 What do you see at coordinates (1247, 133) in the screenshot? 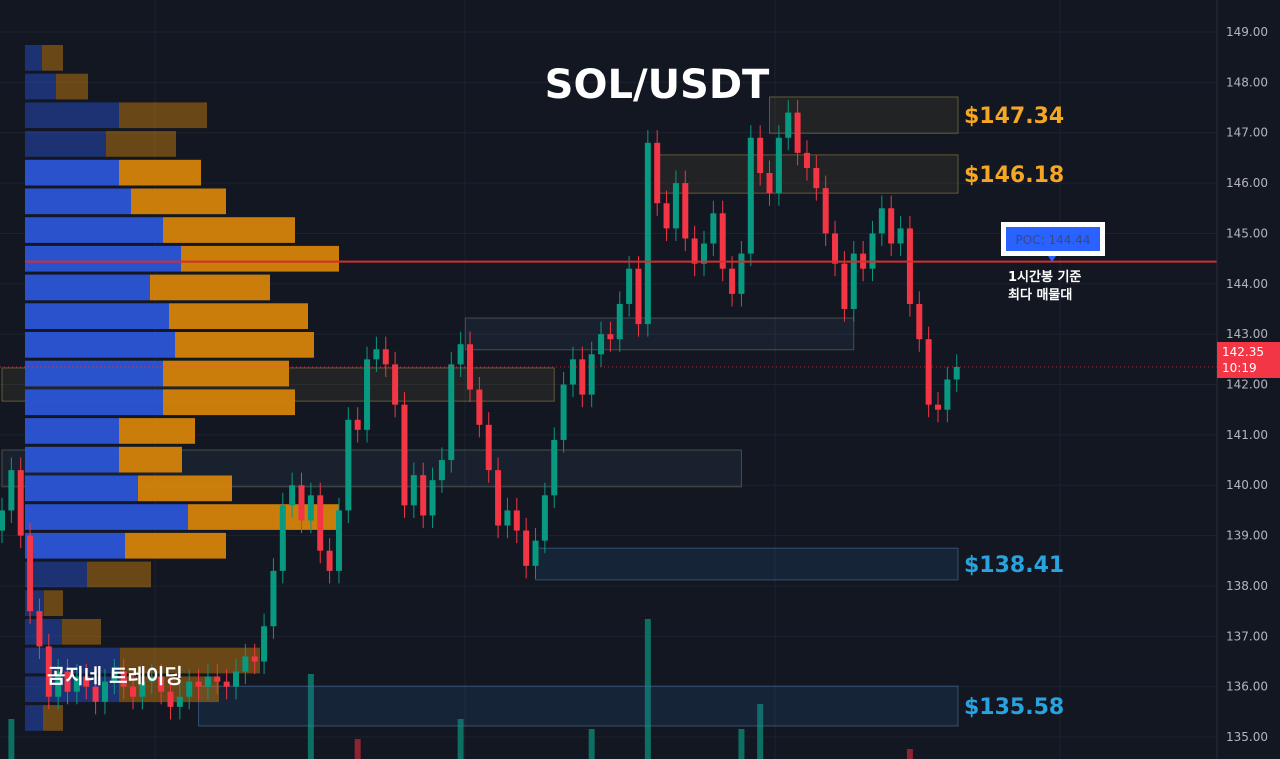
I see `axis-tick-label: 147.00` at bounding box center [1247, 133].